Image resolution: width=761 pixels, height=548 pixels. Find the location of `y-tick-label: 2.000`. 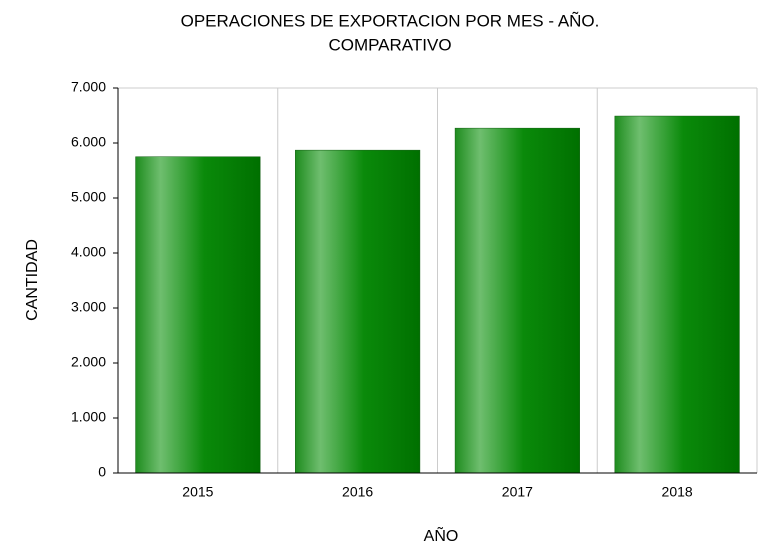

y-tick-label: 2.000 is located at coordinates (88, 362).